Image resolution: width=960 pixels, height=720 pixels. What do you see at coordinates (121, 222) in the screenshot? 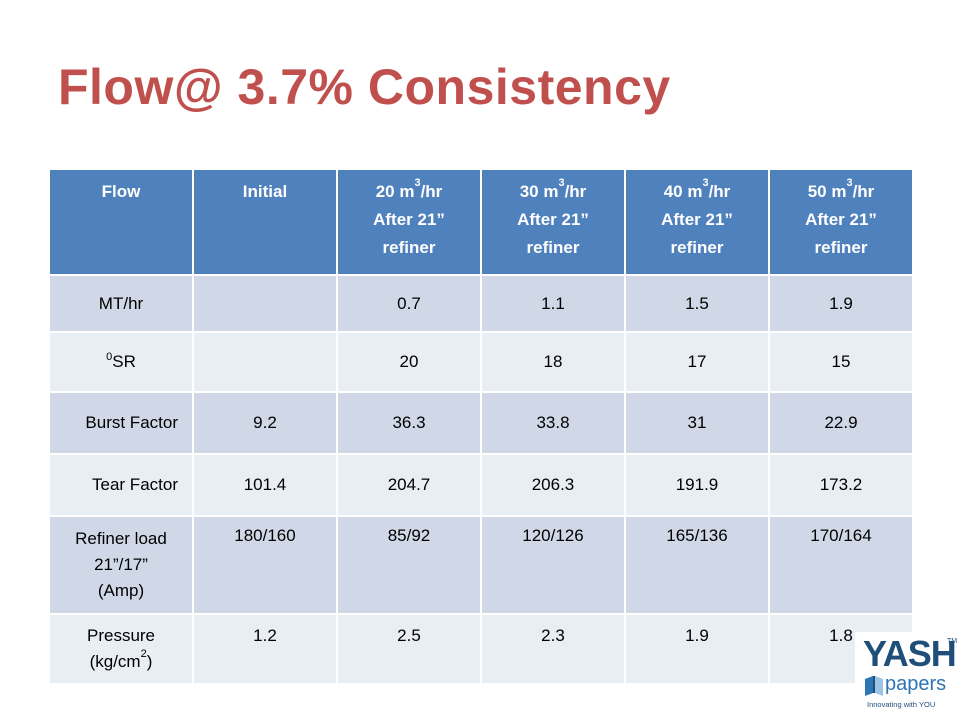
I see `header-flow: Flow` at bounding box center [121, 222].